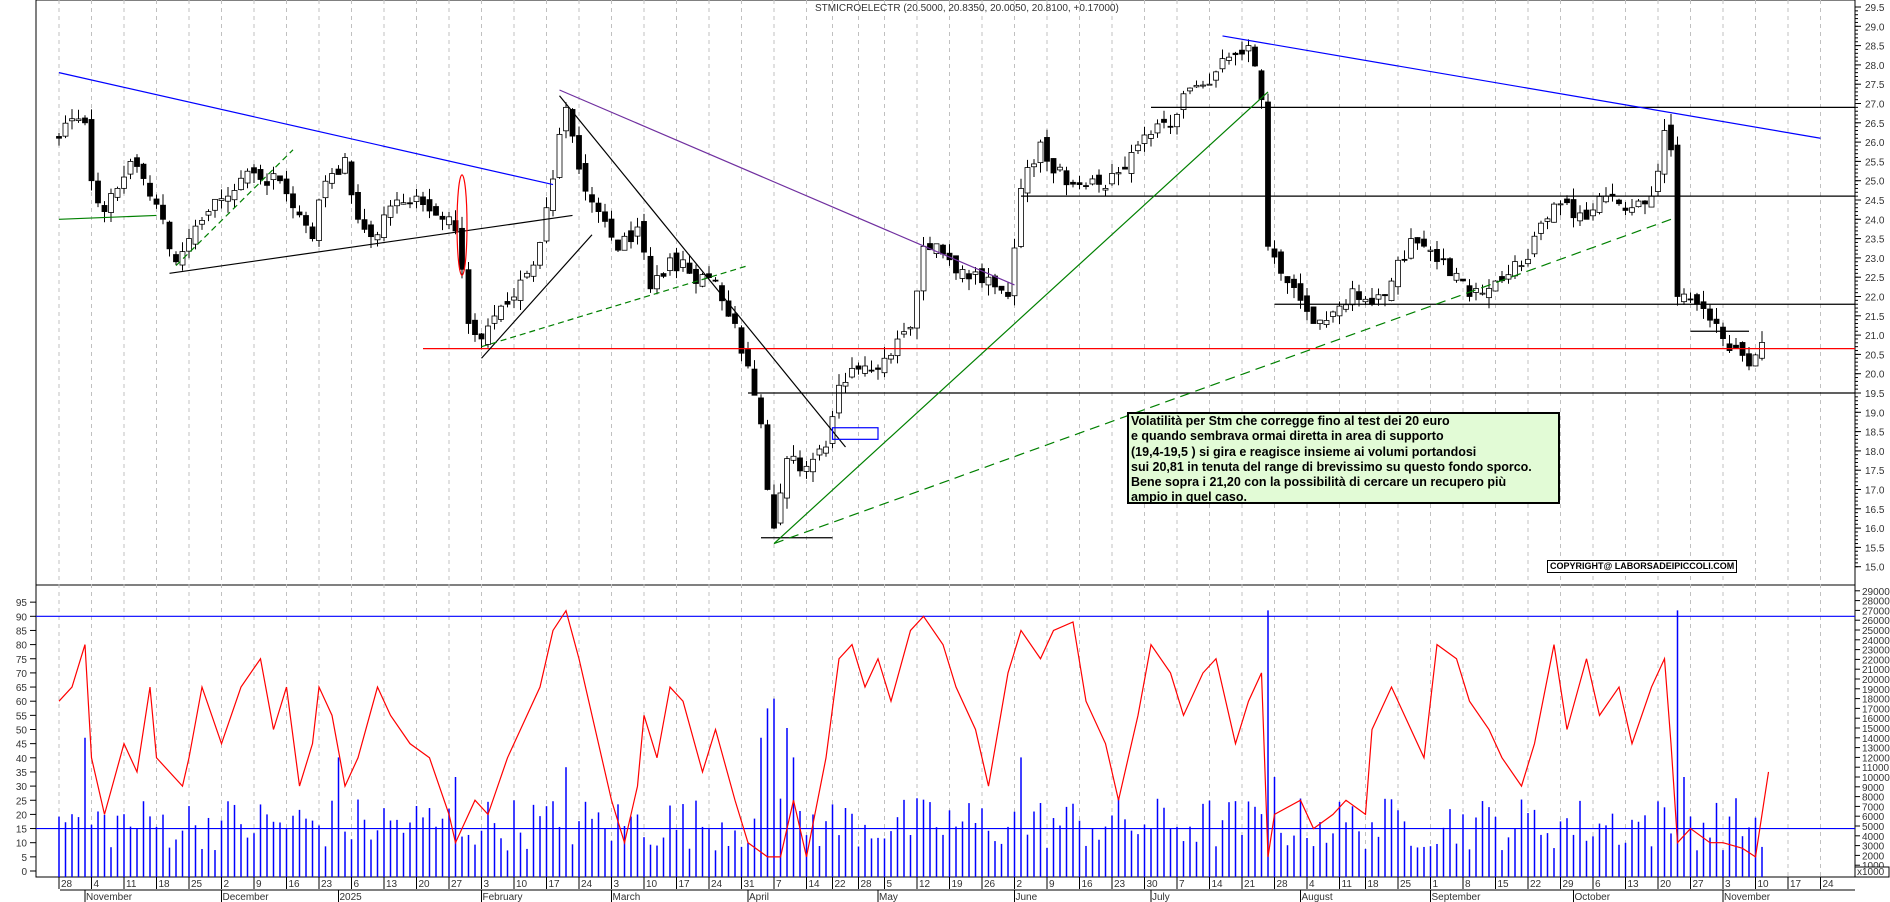 The image size is (1890, 902). What do you see at coordinates (1020, 884) in the screenshot?
I see `date-tick-label: 2` at bounding box center [1020, 884].